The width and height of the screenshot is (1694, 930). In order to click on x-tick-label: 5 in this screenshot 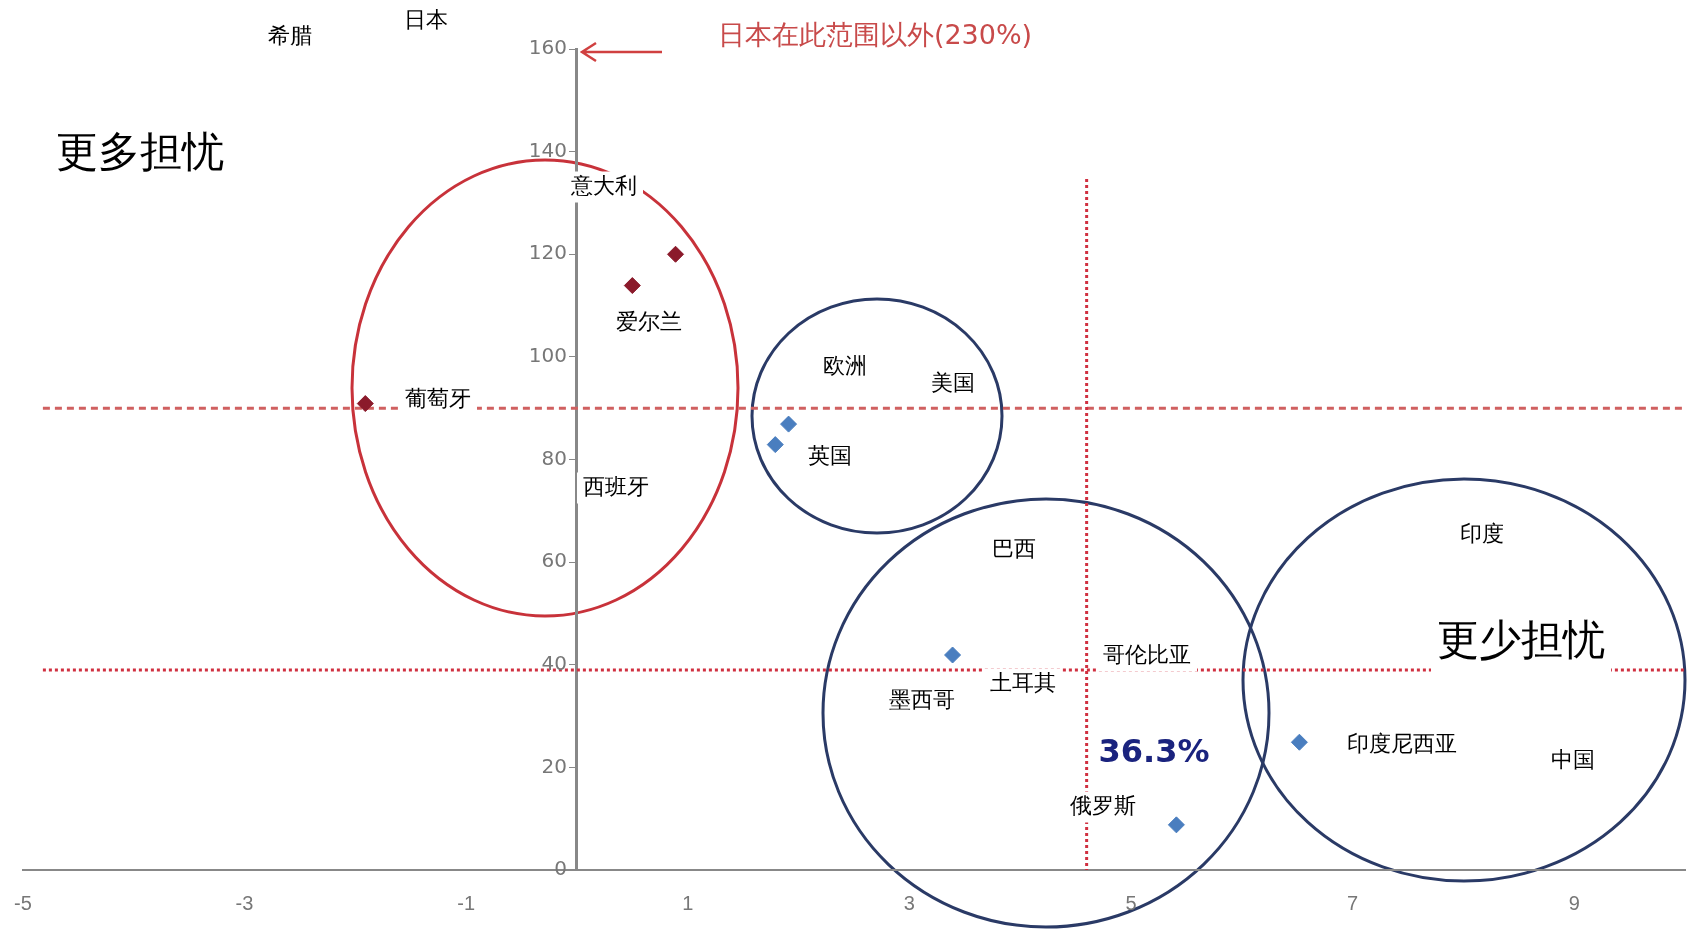, I will do `click(1131, 902)`.